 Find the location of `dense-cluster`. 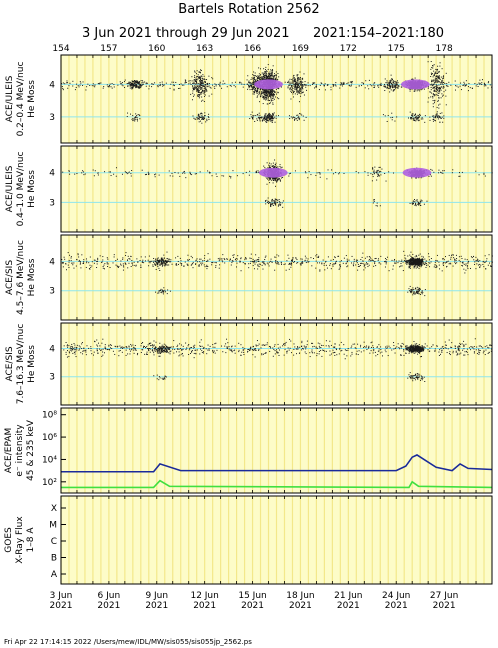

dense-cluster is located at coordinates (417, 172).